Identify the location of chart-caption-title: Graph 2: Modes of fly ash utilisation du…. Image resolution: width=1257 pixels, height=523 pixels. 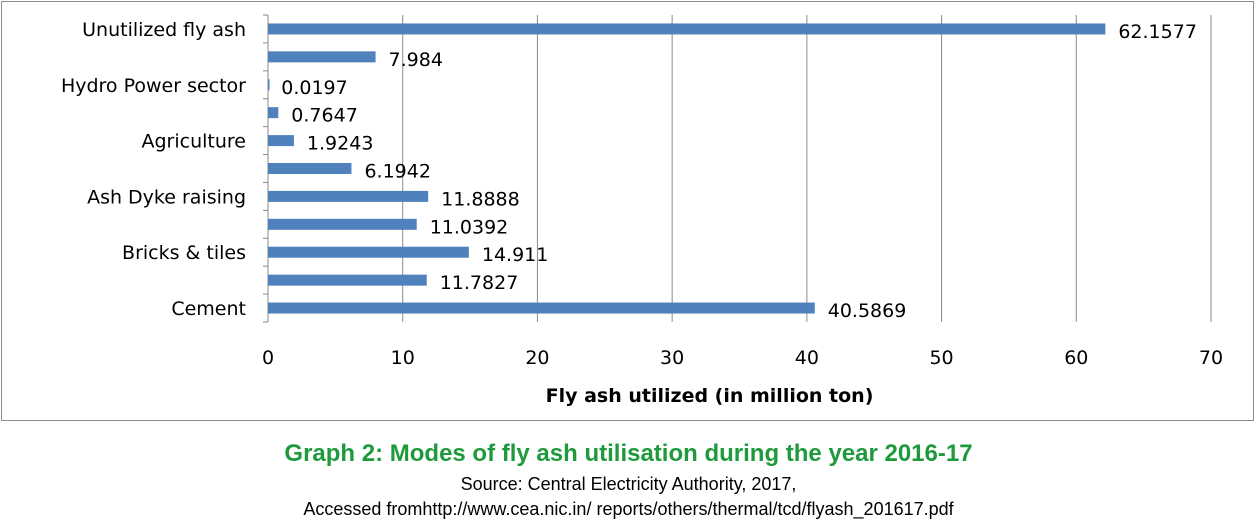
(628, 453).